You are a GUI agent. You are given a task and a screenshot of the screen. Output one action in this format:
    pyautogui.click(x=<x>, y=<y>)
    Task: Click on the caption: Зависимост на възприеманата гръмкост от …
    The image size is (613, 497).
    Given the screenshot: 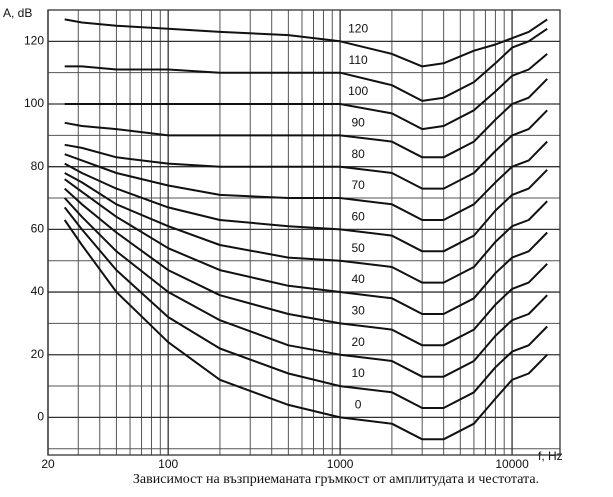 What is the action you would take?
    pyautogui.click(x=336, y=479)
    